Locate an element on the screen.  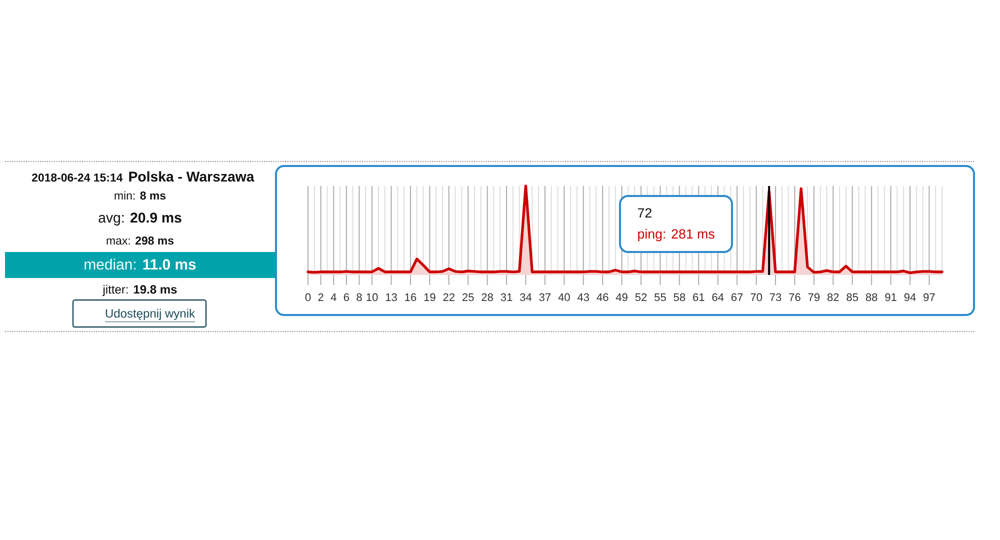
x-tick-label: 19 is located at coordinates (430, 297).